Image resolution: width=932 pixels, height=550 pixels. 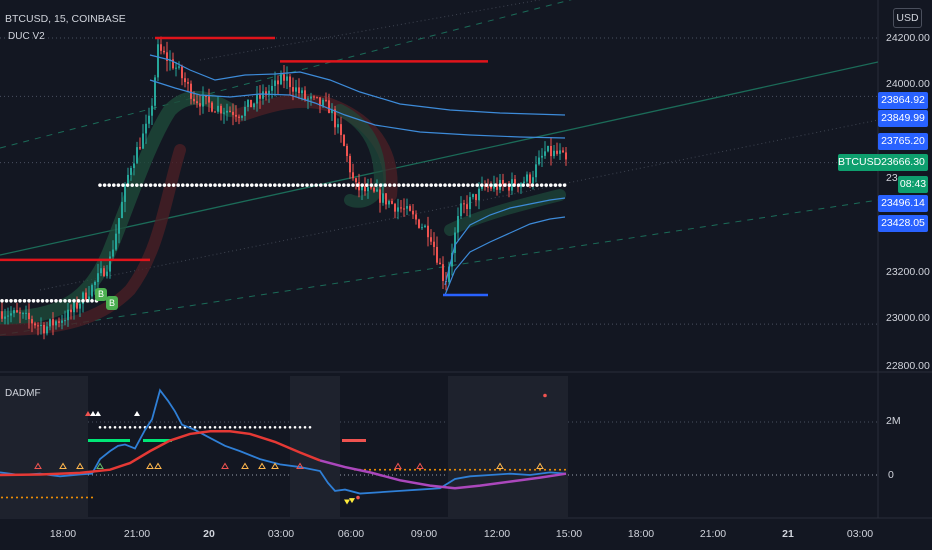 What do you see at coordinates (907, 18) in the screenshot?
I see `currency-button: USD` at bounding box center [907, 18].